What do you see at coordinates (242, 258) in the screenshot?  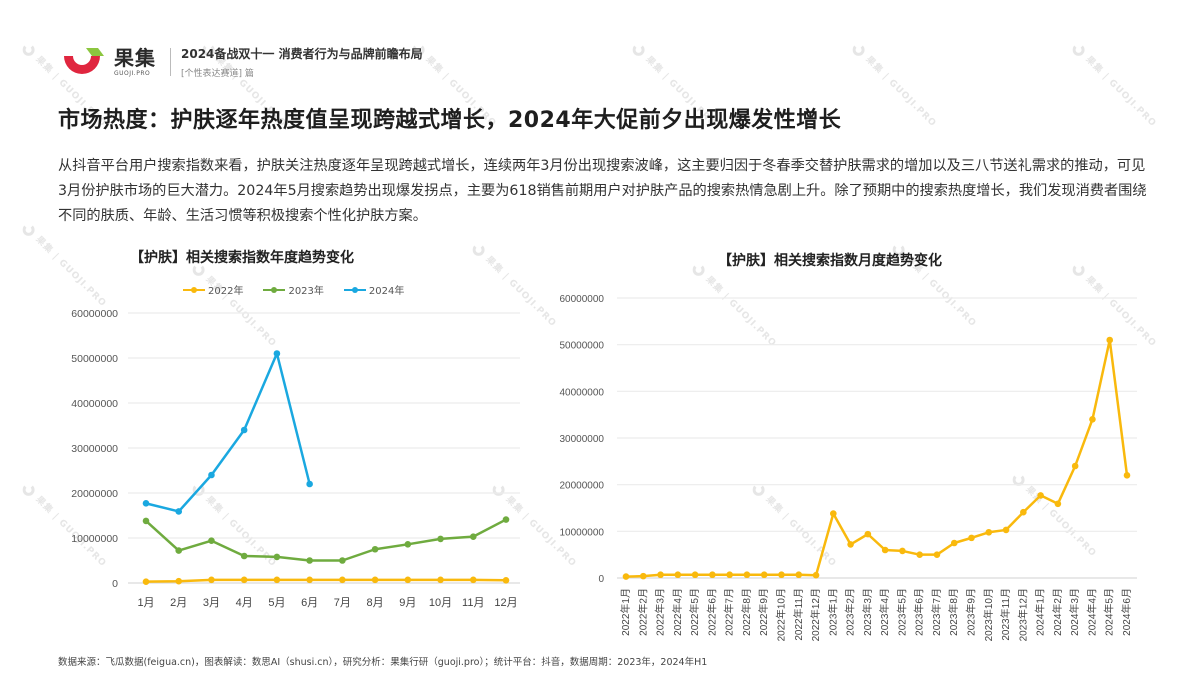 I see `annual-chart-title: 【护肤】相关搜索指数年度趋势变化` at bounding box center [242, 258].